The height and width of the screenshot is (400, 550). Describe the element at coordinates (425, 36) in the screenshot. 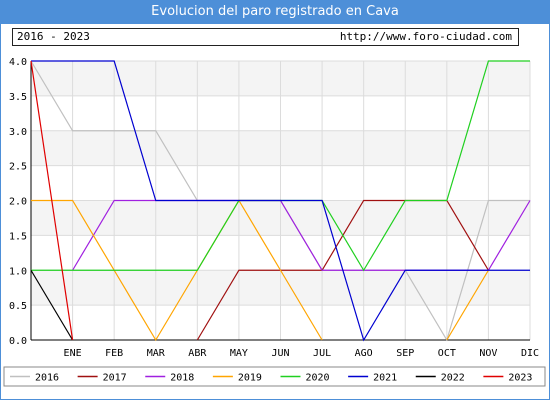

I see `source-url: http://www.foro-ciudad.com` at that location.